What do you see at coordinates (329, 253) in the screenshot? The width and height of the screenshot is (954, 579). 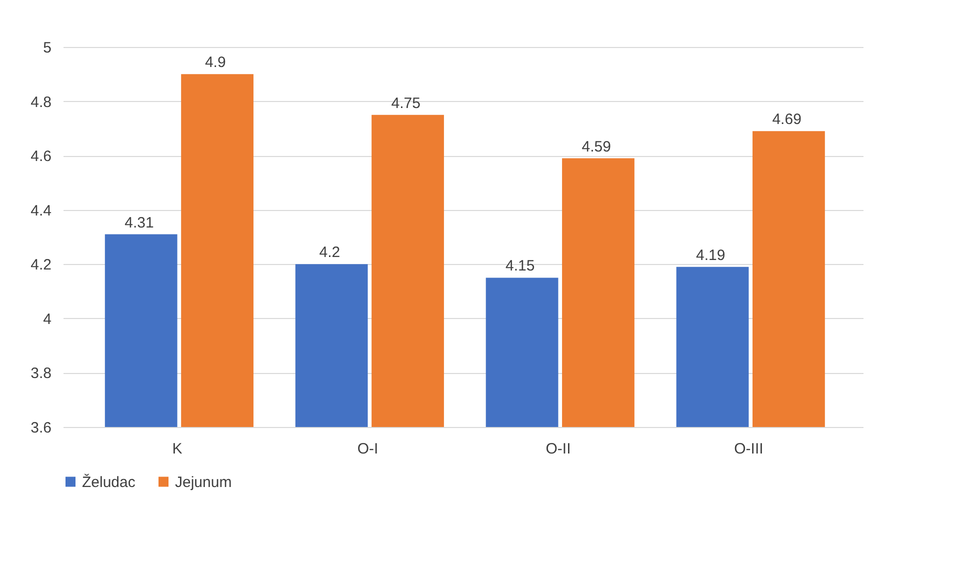 I see `data-label: 4.2` at bounding box center [329, 253].